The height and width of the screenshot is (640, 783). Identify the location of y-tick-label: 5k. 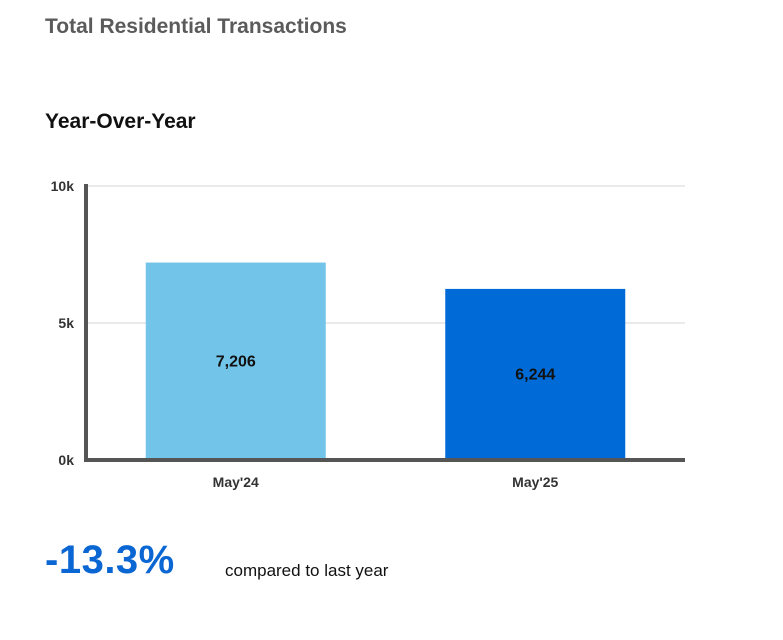
(66, 323).